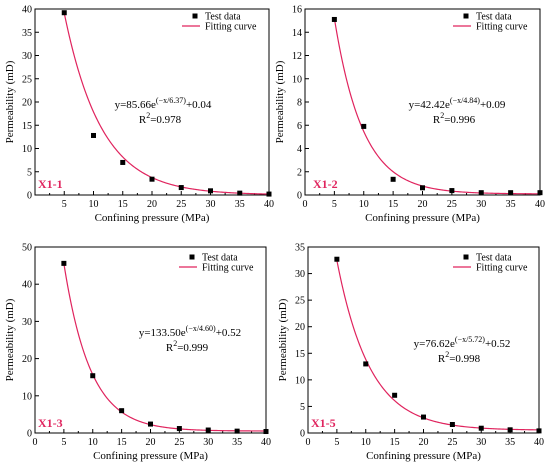 This screenshot has width=550, height=472. I want to click on sample-tag: X1-2, so click(325, 184).